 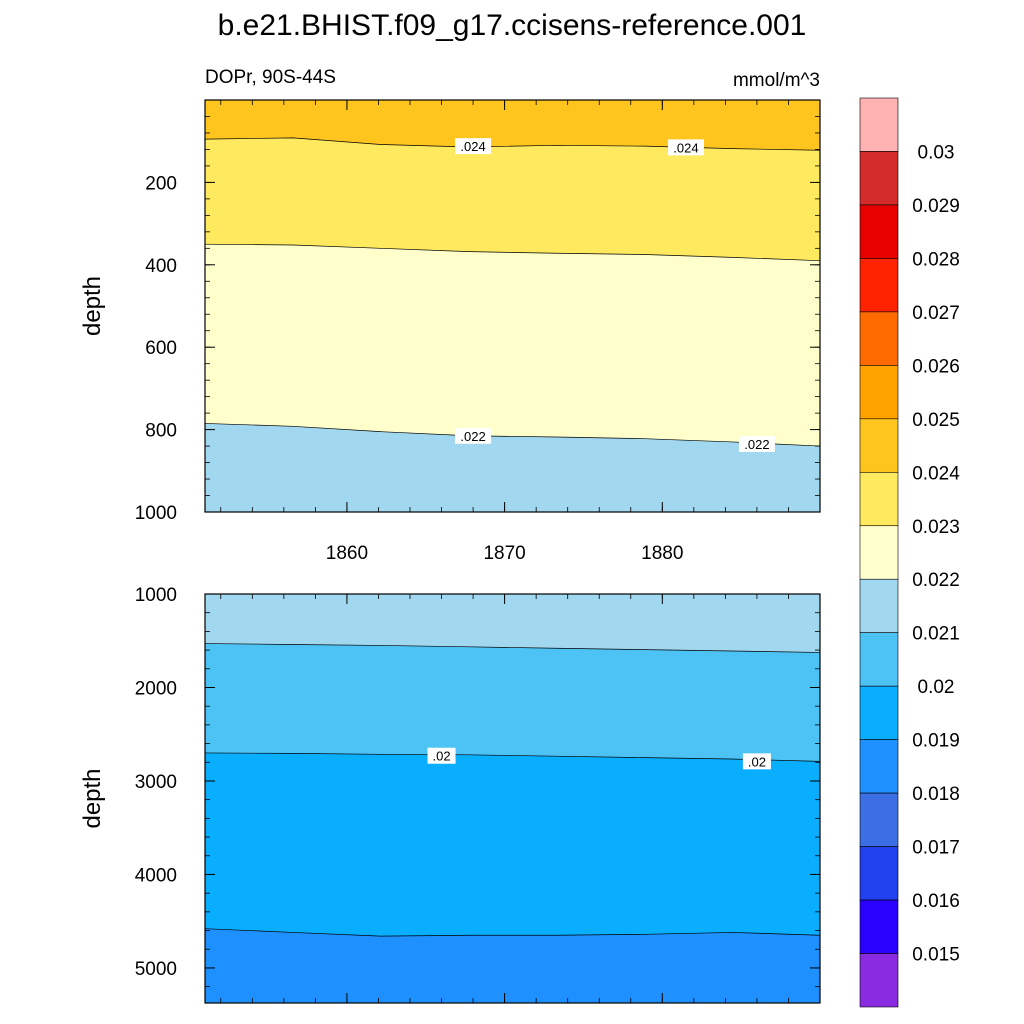 I want to click on contour-band-0.022-0.023, so click(x=512, y=345).